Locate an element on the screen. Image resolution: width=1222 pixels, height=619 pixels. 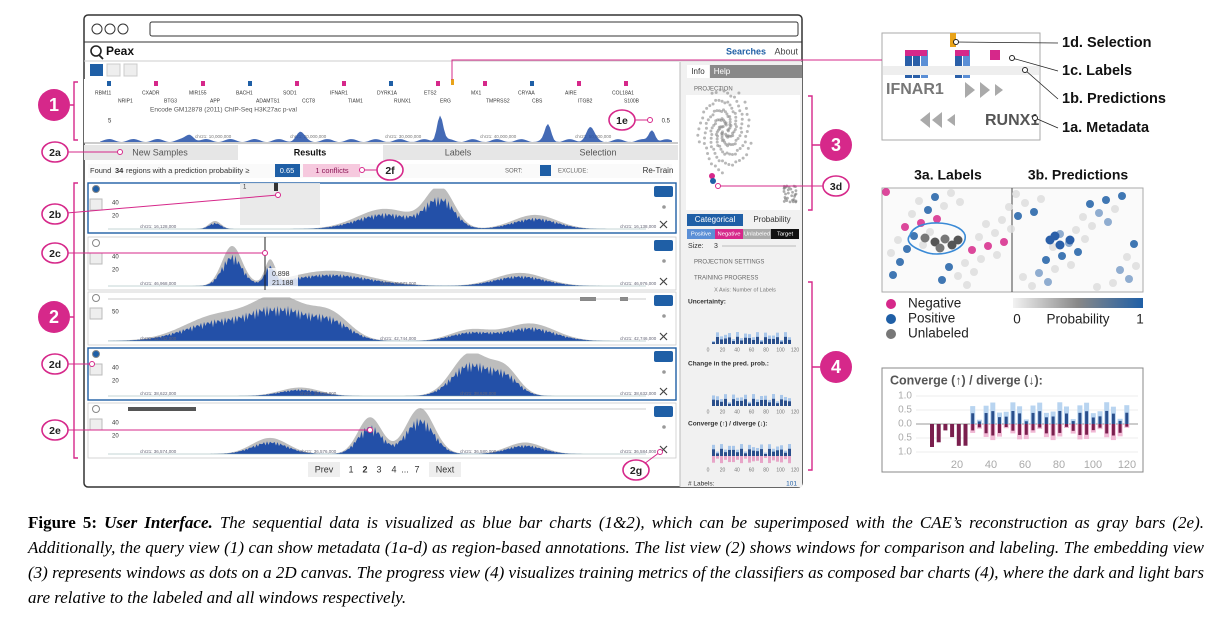
tab: New Samples is located at coordinates (160, 152).